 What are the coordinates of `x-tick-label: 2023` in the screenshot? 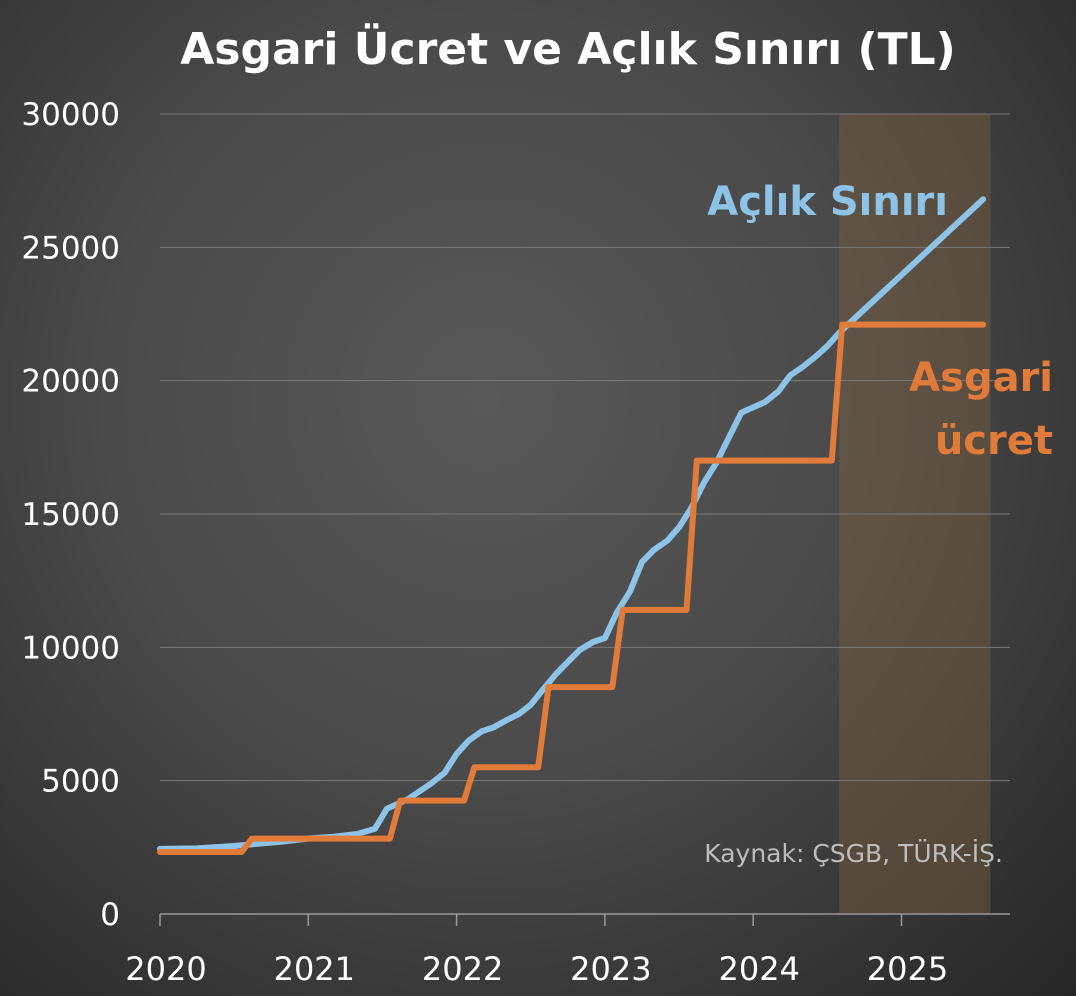 It's located at (610, 969).